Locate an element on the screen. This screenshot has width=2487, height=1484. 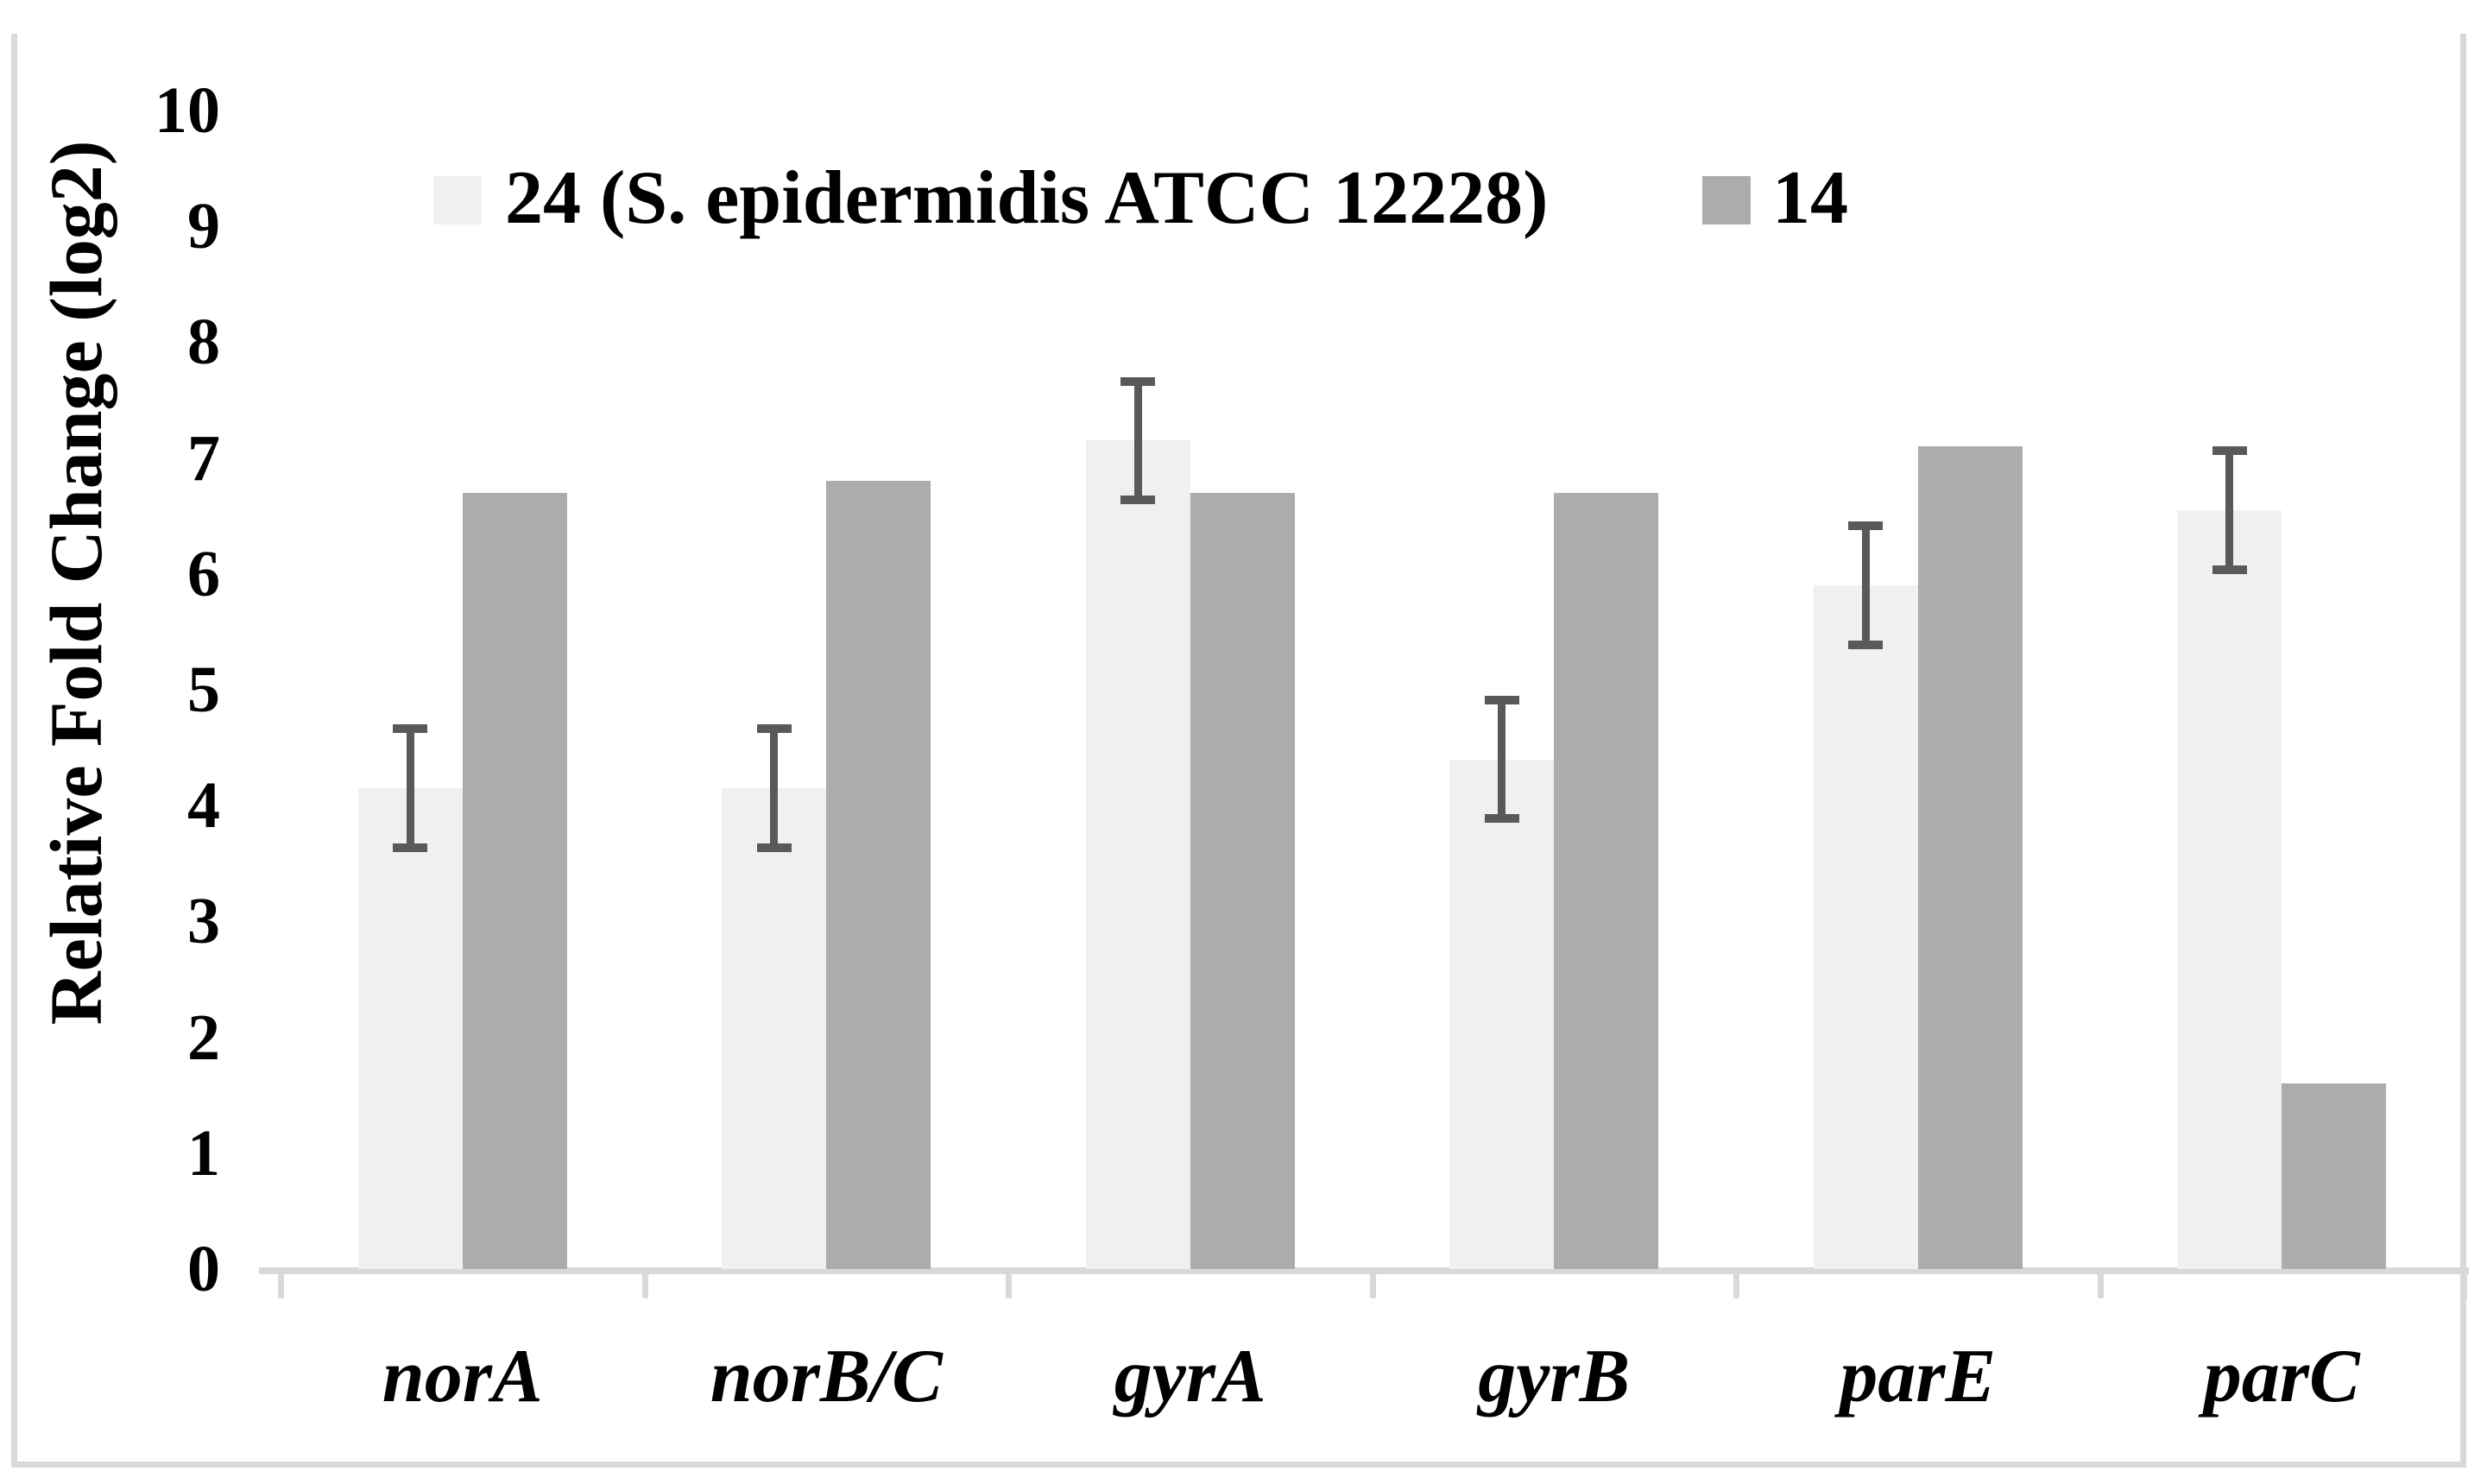
x-category-label: norA is located at coordinates (462, 1376).